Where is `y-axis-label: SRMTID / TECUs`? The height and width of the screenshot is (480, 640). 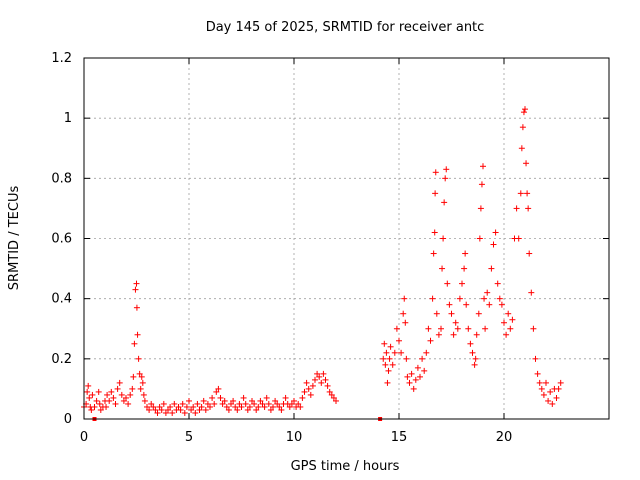
y-axis-label: SRMTID / TECUs is located at coordinates (14, 238).